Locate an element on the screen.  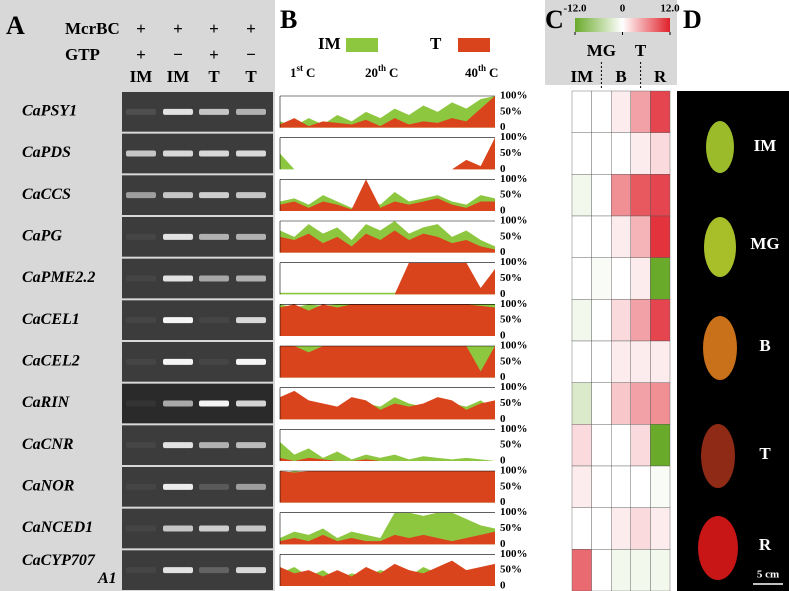
im-area is located at coordinates (387, 451).